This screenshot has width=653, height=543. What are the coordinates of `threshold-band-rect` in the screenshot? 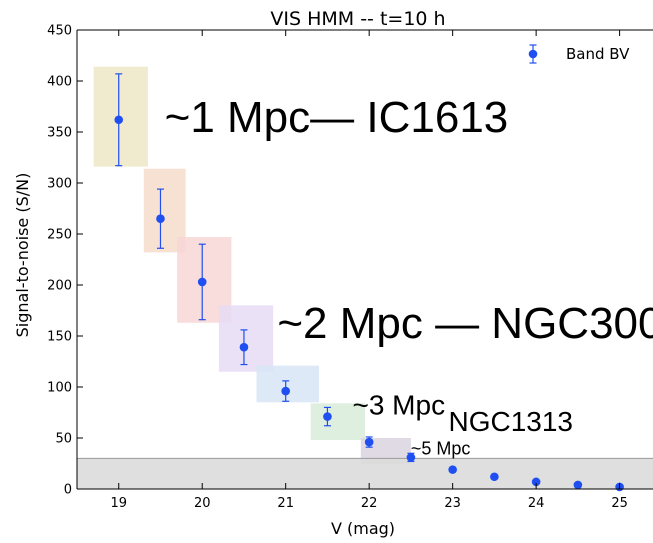 It's located at (365, 473).